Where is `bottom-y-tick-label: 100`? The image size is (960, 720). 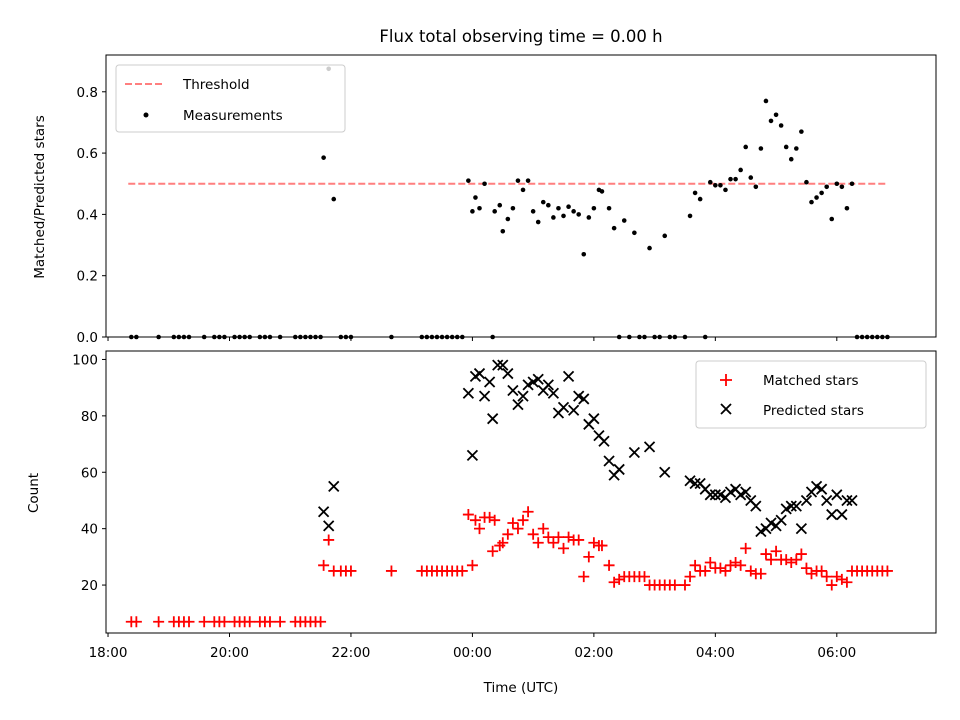
bottom-y-tick-label: 100 is located at coordinates (85, 360).